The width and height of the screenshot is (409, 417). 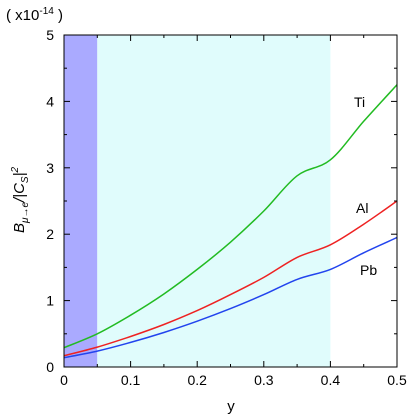 I want to click on x-tick-label: 0.5, so click(x=397, y=380).